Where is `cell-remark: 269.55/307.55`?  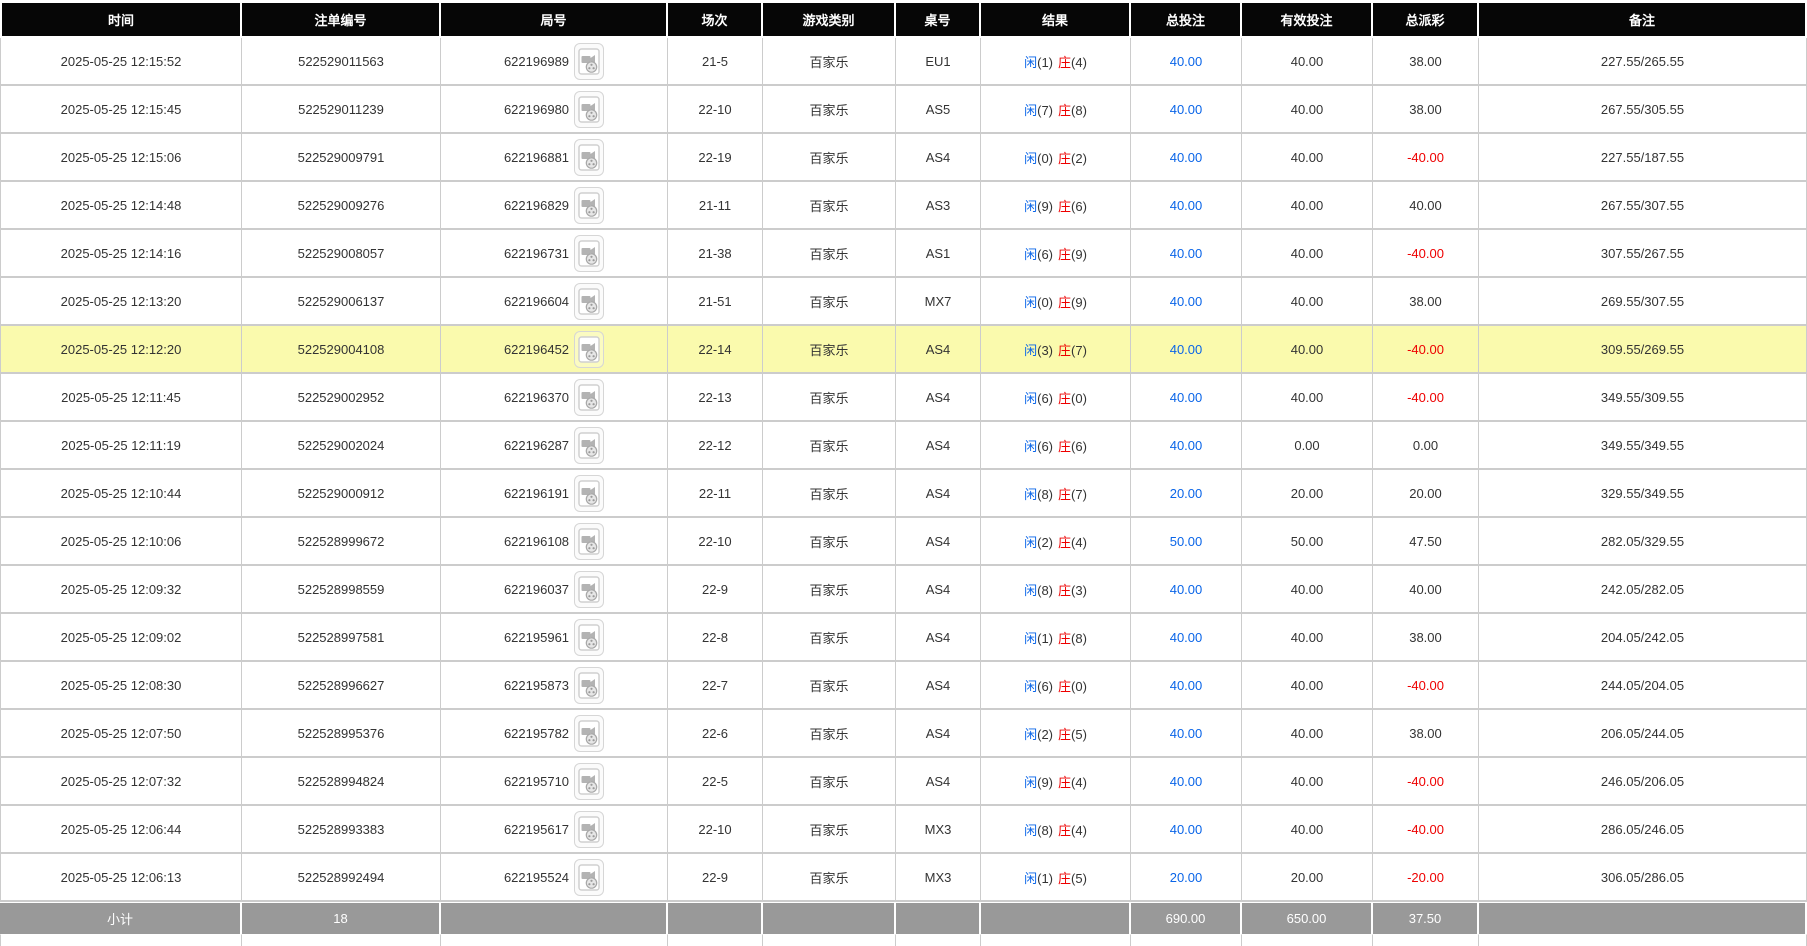 cell-remark: 269.55/307.55 is located at coordinates (1643, 302).